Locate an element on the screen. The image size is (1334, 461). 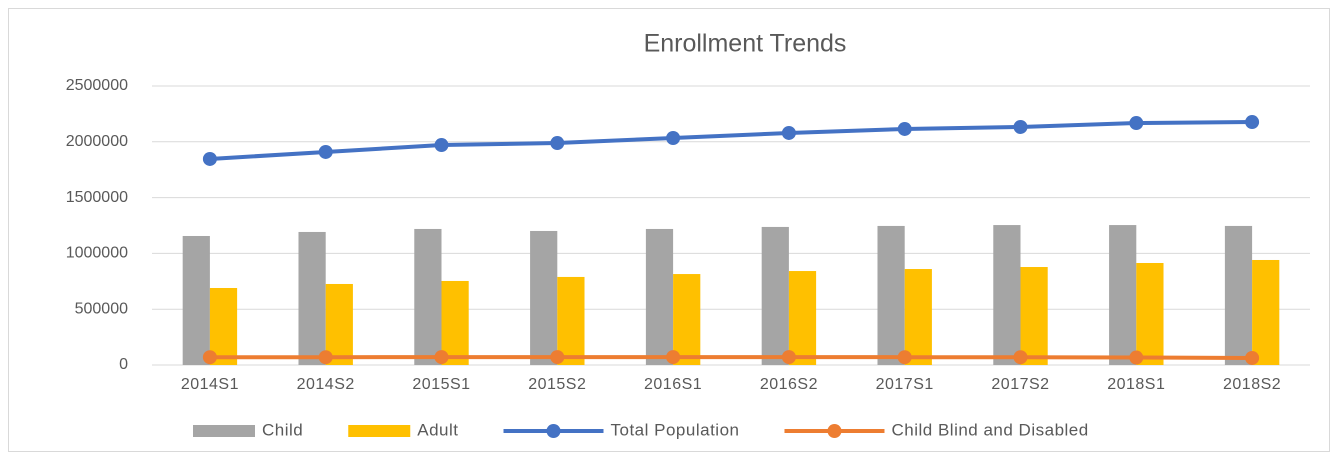
x-tick-label: 2018S2 is located at coordinates (1252, 384).